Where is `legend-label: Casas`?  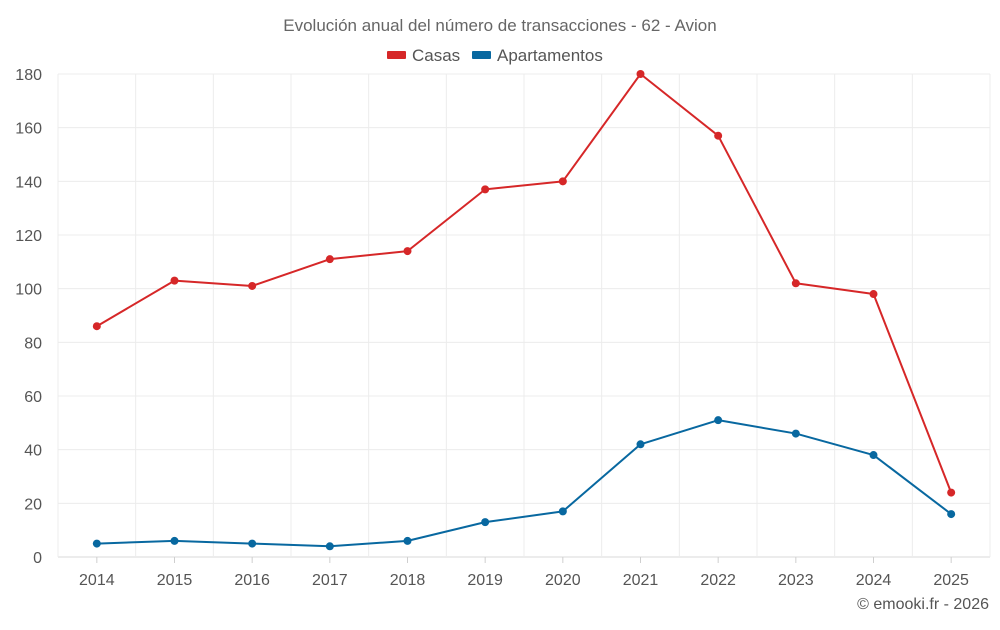
legend-label: Casas is located at coordinates (436, 55).